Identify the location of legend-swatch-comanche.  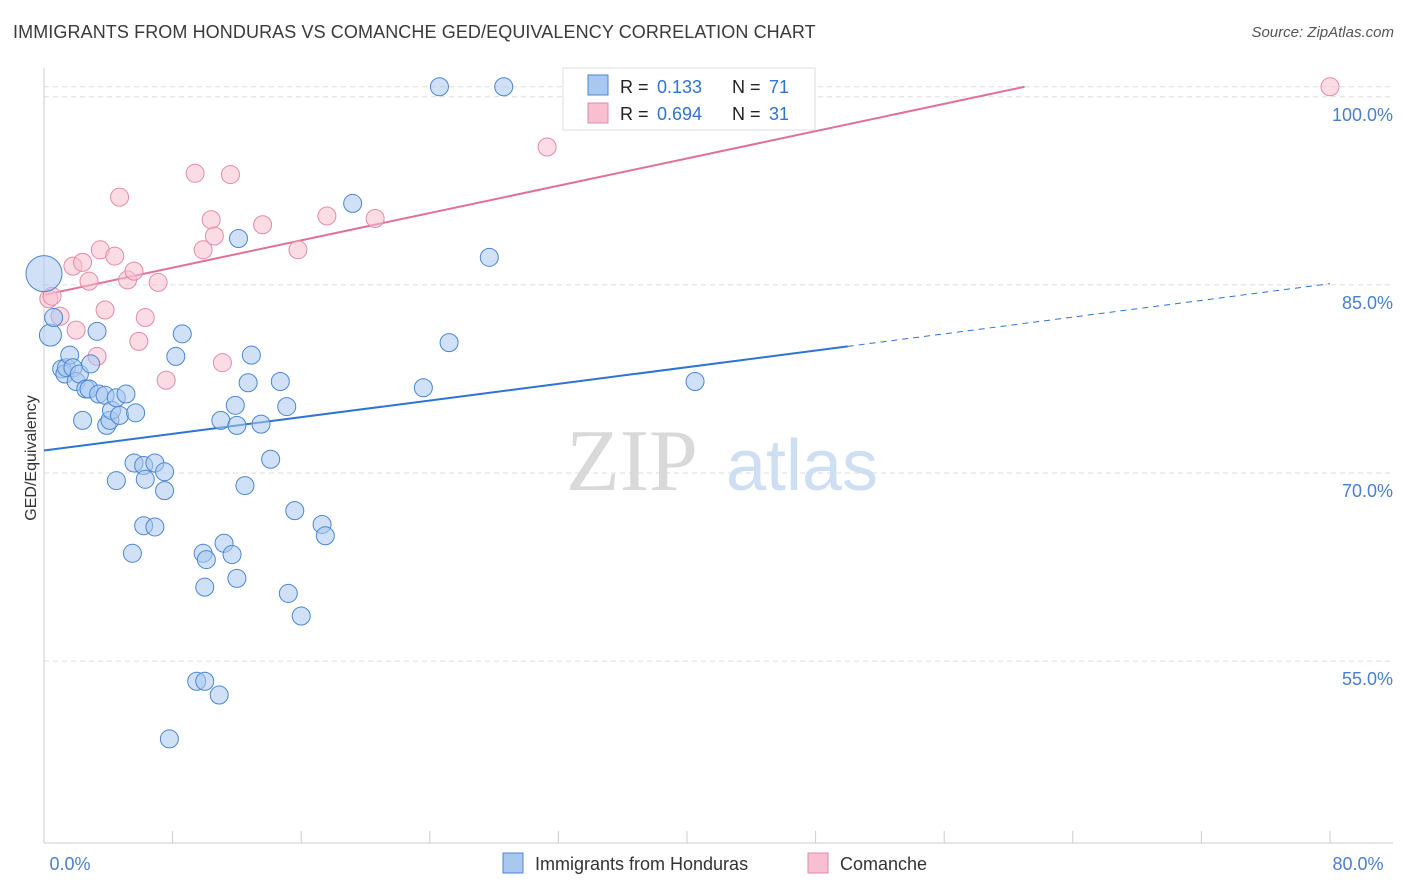
(598, 113).